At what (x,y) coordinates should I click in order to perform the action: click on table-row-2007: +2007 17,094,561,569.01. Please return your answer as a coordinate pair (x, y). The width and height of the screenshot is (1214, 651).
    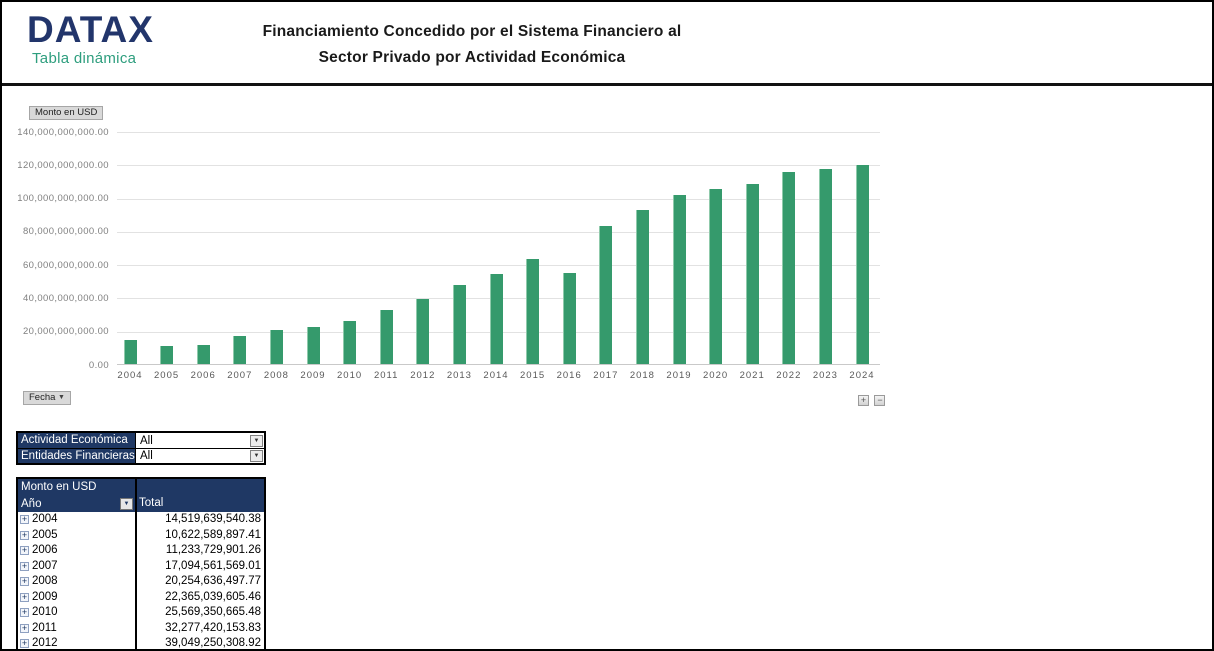
    Looking at the image, I should click on (141, 566).